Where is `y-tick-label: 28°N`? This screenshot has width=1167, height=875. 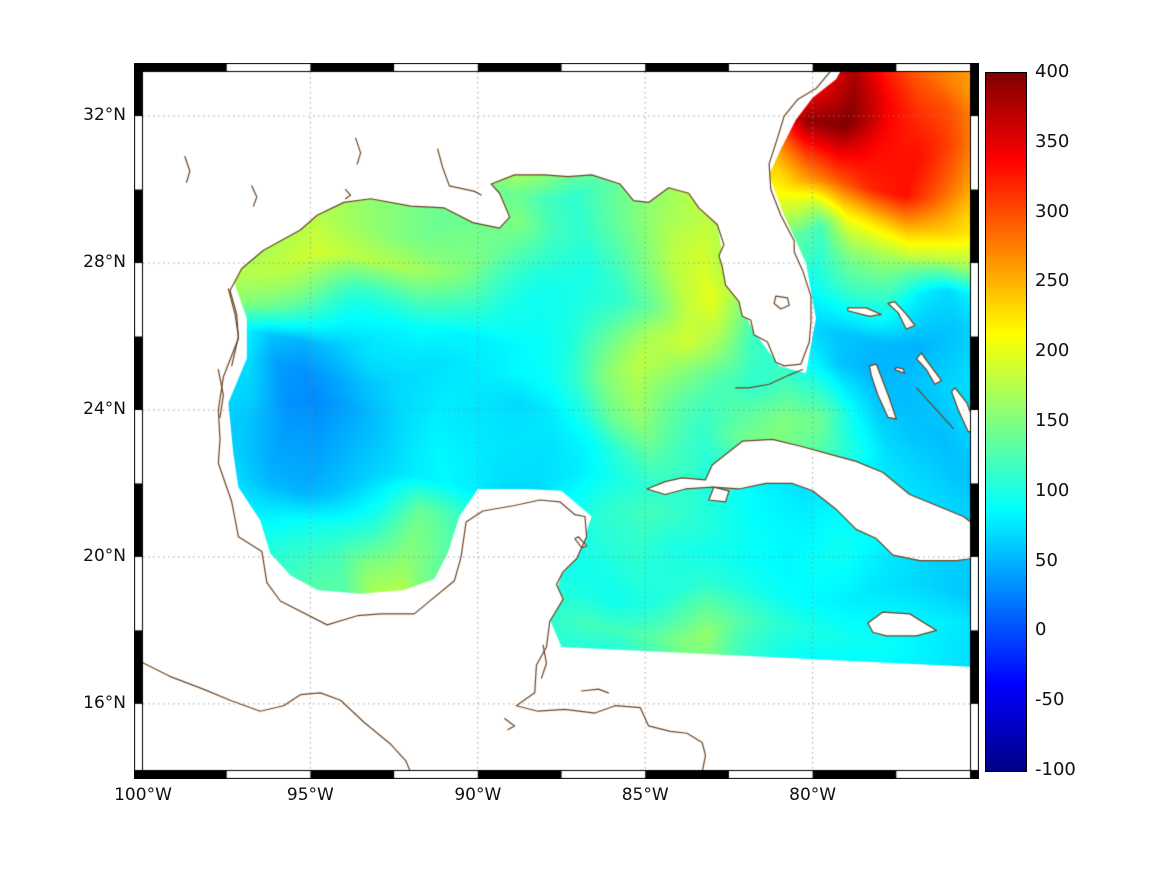 y-tick-label: 28°N is located at coordinates (104, 262).